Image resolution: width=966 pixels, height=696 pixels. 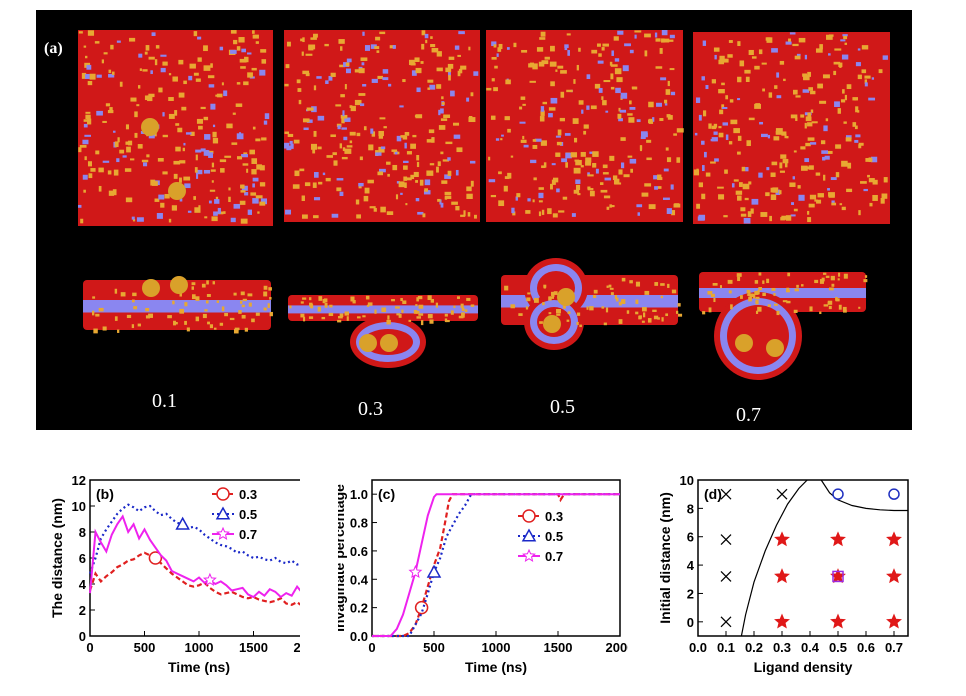 I want to click on x-tick-label: 0.0, so click(x=698, y=647).